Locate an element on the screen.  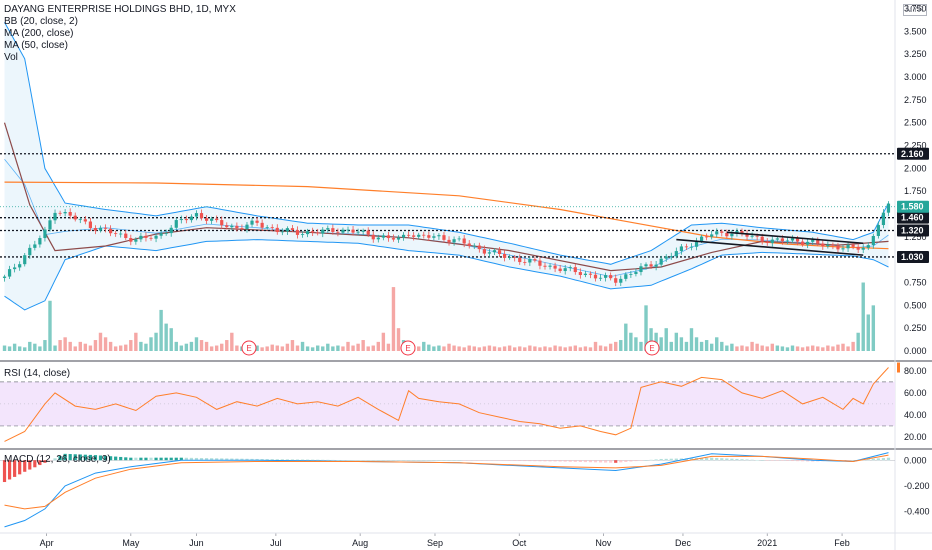
macd-signal-line is located at coordinates (446, 482).